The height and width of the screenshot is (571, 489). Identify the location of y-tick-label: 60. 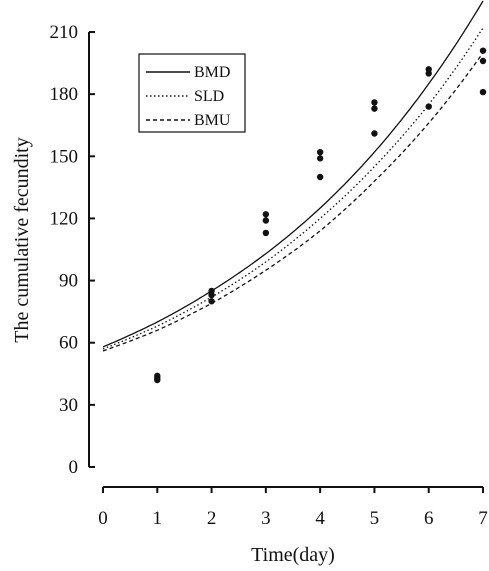
(68, 343).